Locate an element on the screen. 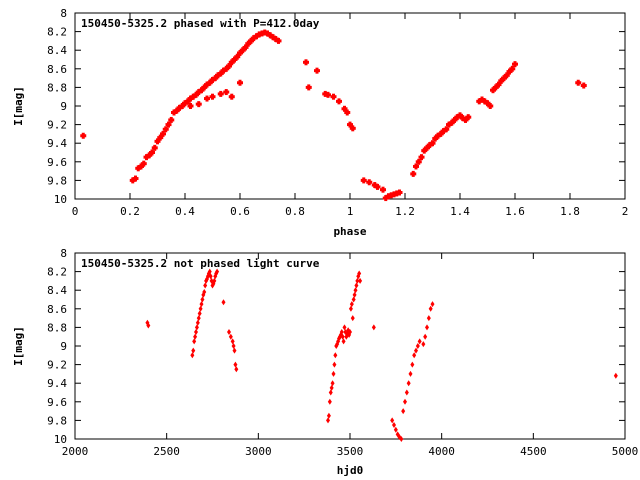 The height and width of the screenshot is (480, 640). y-tick-label: 8.8 is located at coordinates (57, 87).